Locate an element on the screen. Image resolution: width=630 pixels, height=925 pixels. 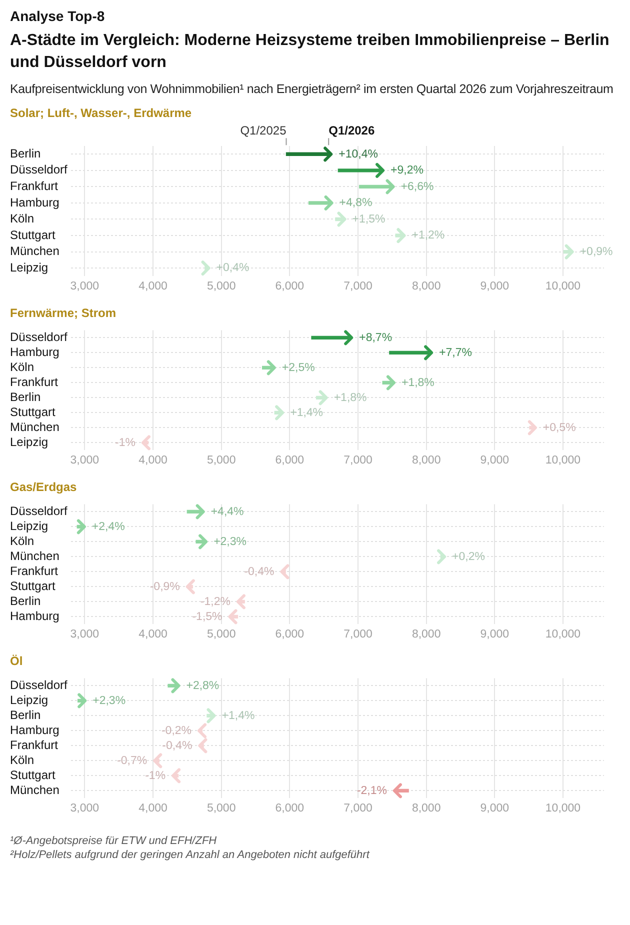
annotation: -1,2% is located at coordinates (215, 602).